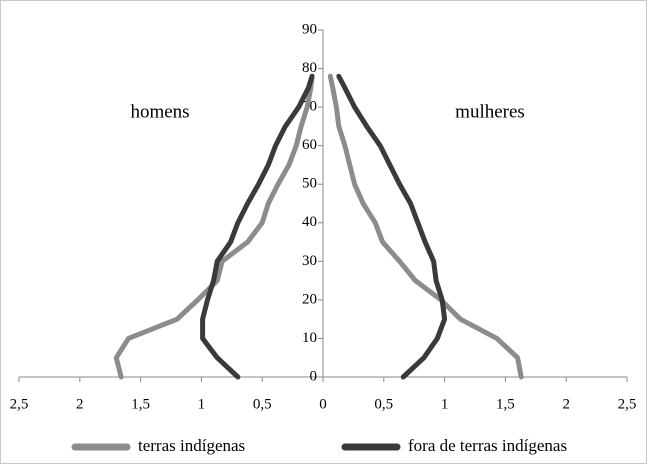 Image resolution: width=648 pixels, height=465 pixels. What do you see at coordinates (490, 111) in the screenshot?
I see `annotation: mulheres` at bounding box center [490, 111].